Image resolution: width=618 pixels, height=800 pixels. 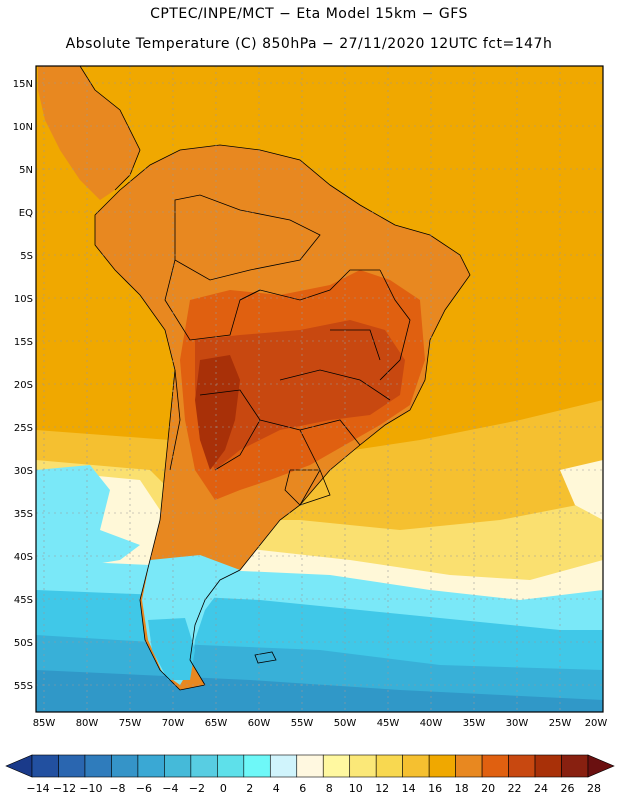 What do you see at coordinates (173, 723) in the screenshot?
I see `lon-label: 70W` at bounding box center [173, 723].